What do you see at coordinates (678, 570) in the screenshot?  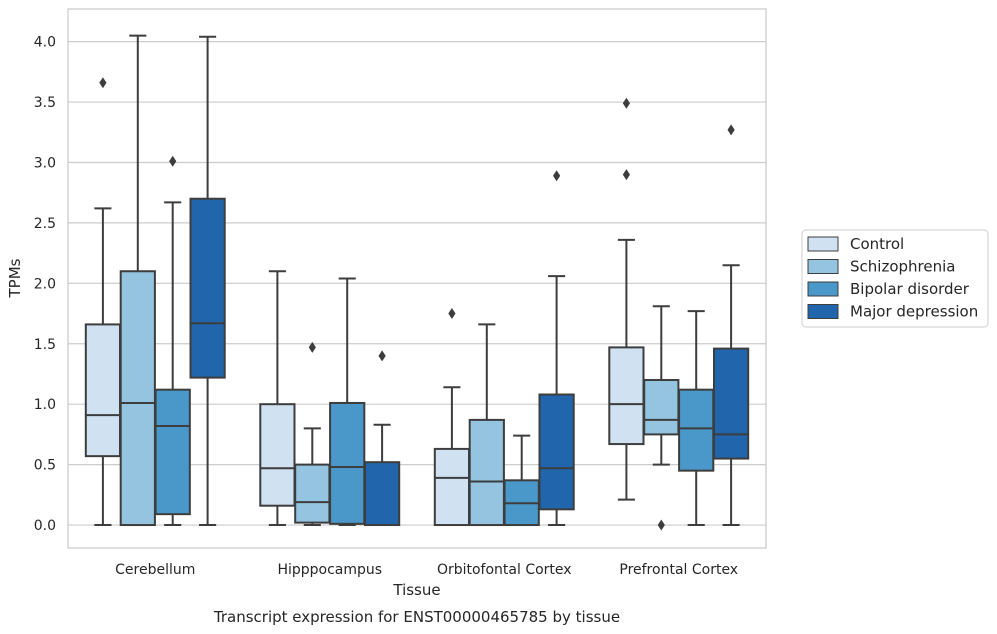 I see `x-tick-label: Prefrontal Cortex` at bounding box center [678, 570].